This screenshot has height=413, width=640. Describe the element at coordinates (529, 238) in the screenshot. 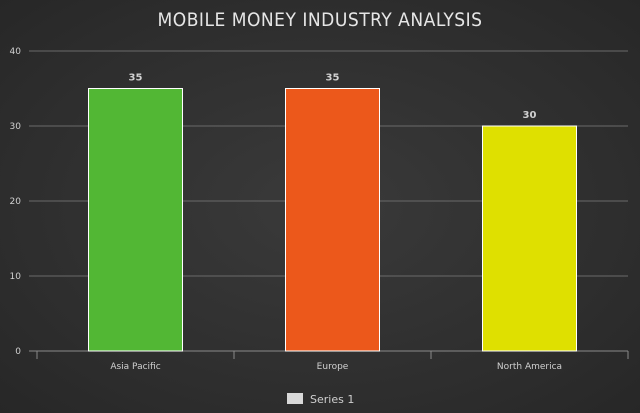

I see `bar-north-america` at that location.